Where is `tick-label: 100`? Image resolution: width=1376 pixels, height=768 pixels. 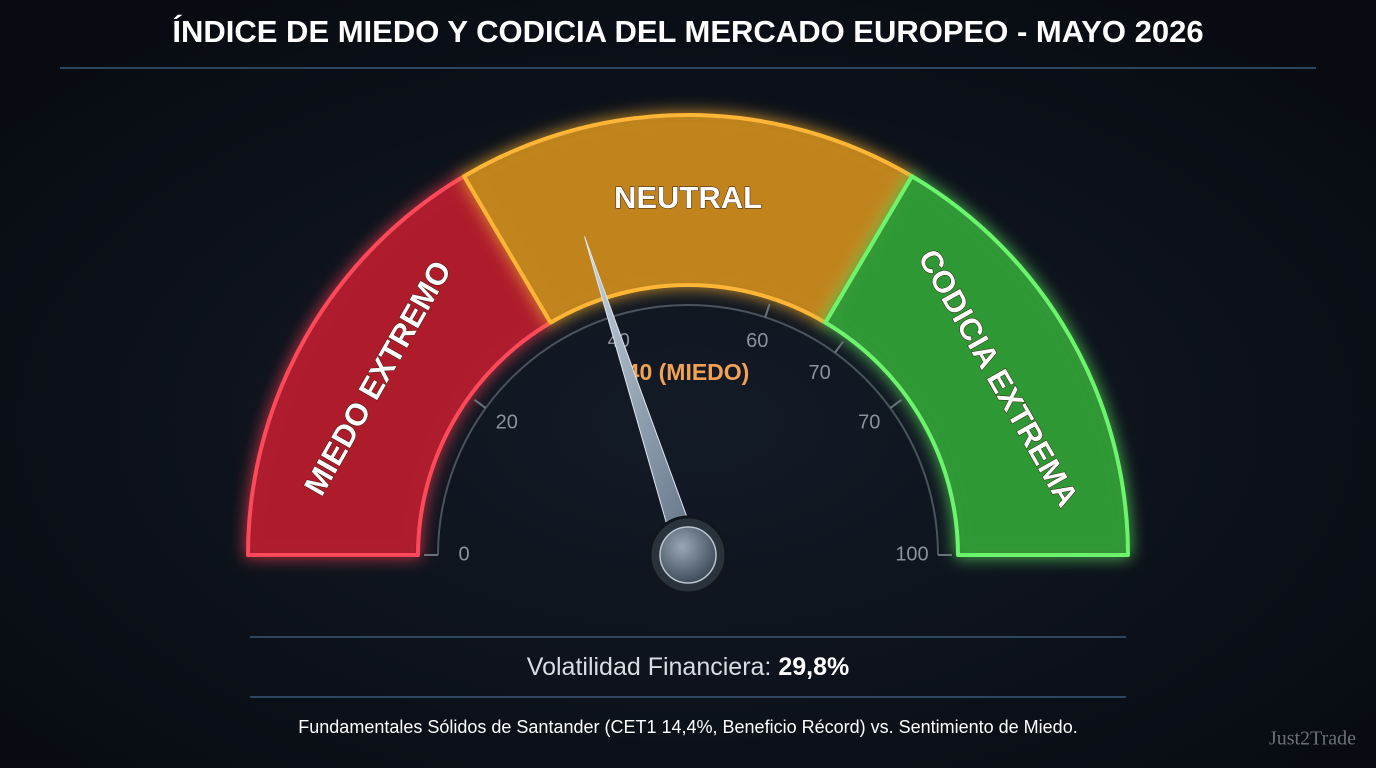 tick-label: 100 is located at coordinates (911, 554).